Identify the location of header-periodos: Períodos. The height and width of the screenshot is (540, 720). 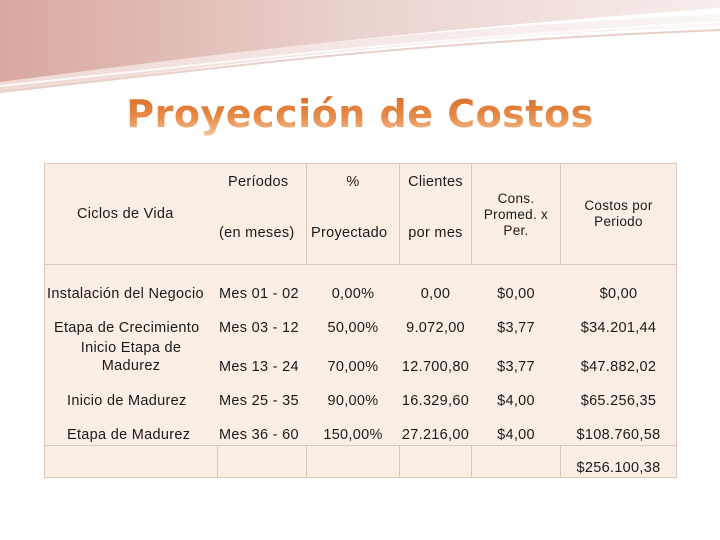
(258, 182).